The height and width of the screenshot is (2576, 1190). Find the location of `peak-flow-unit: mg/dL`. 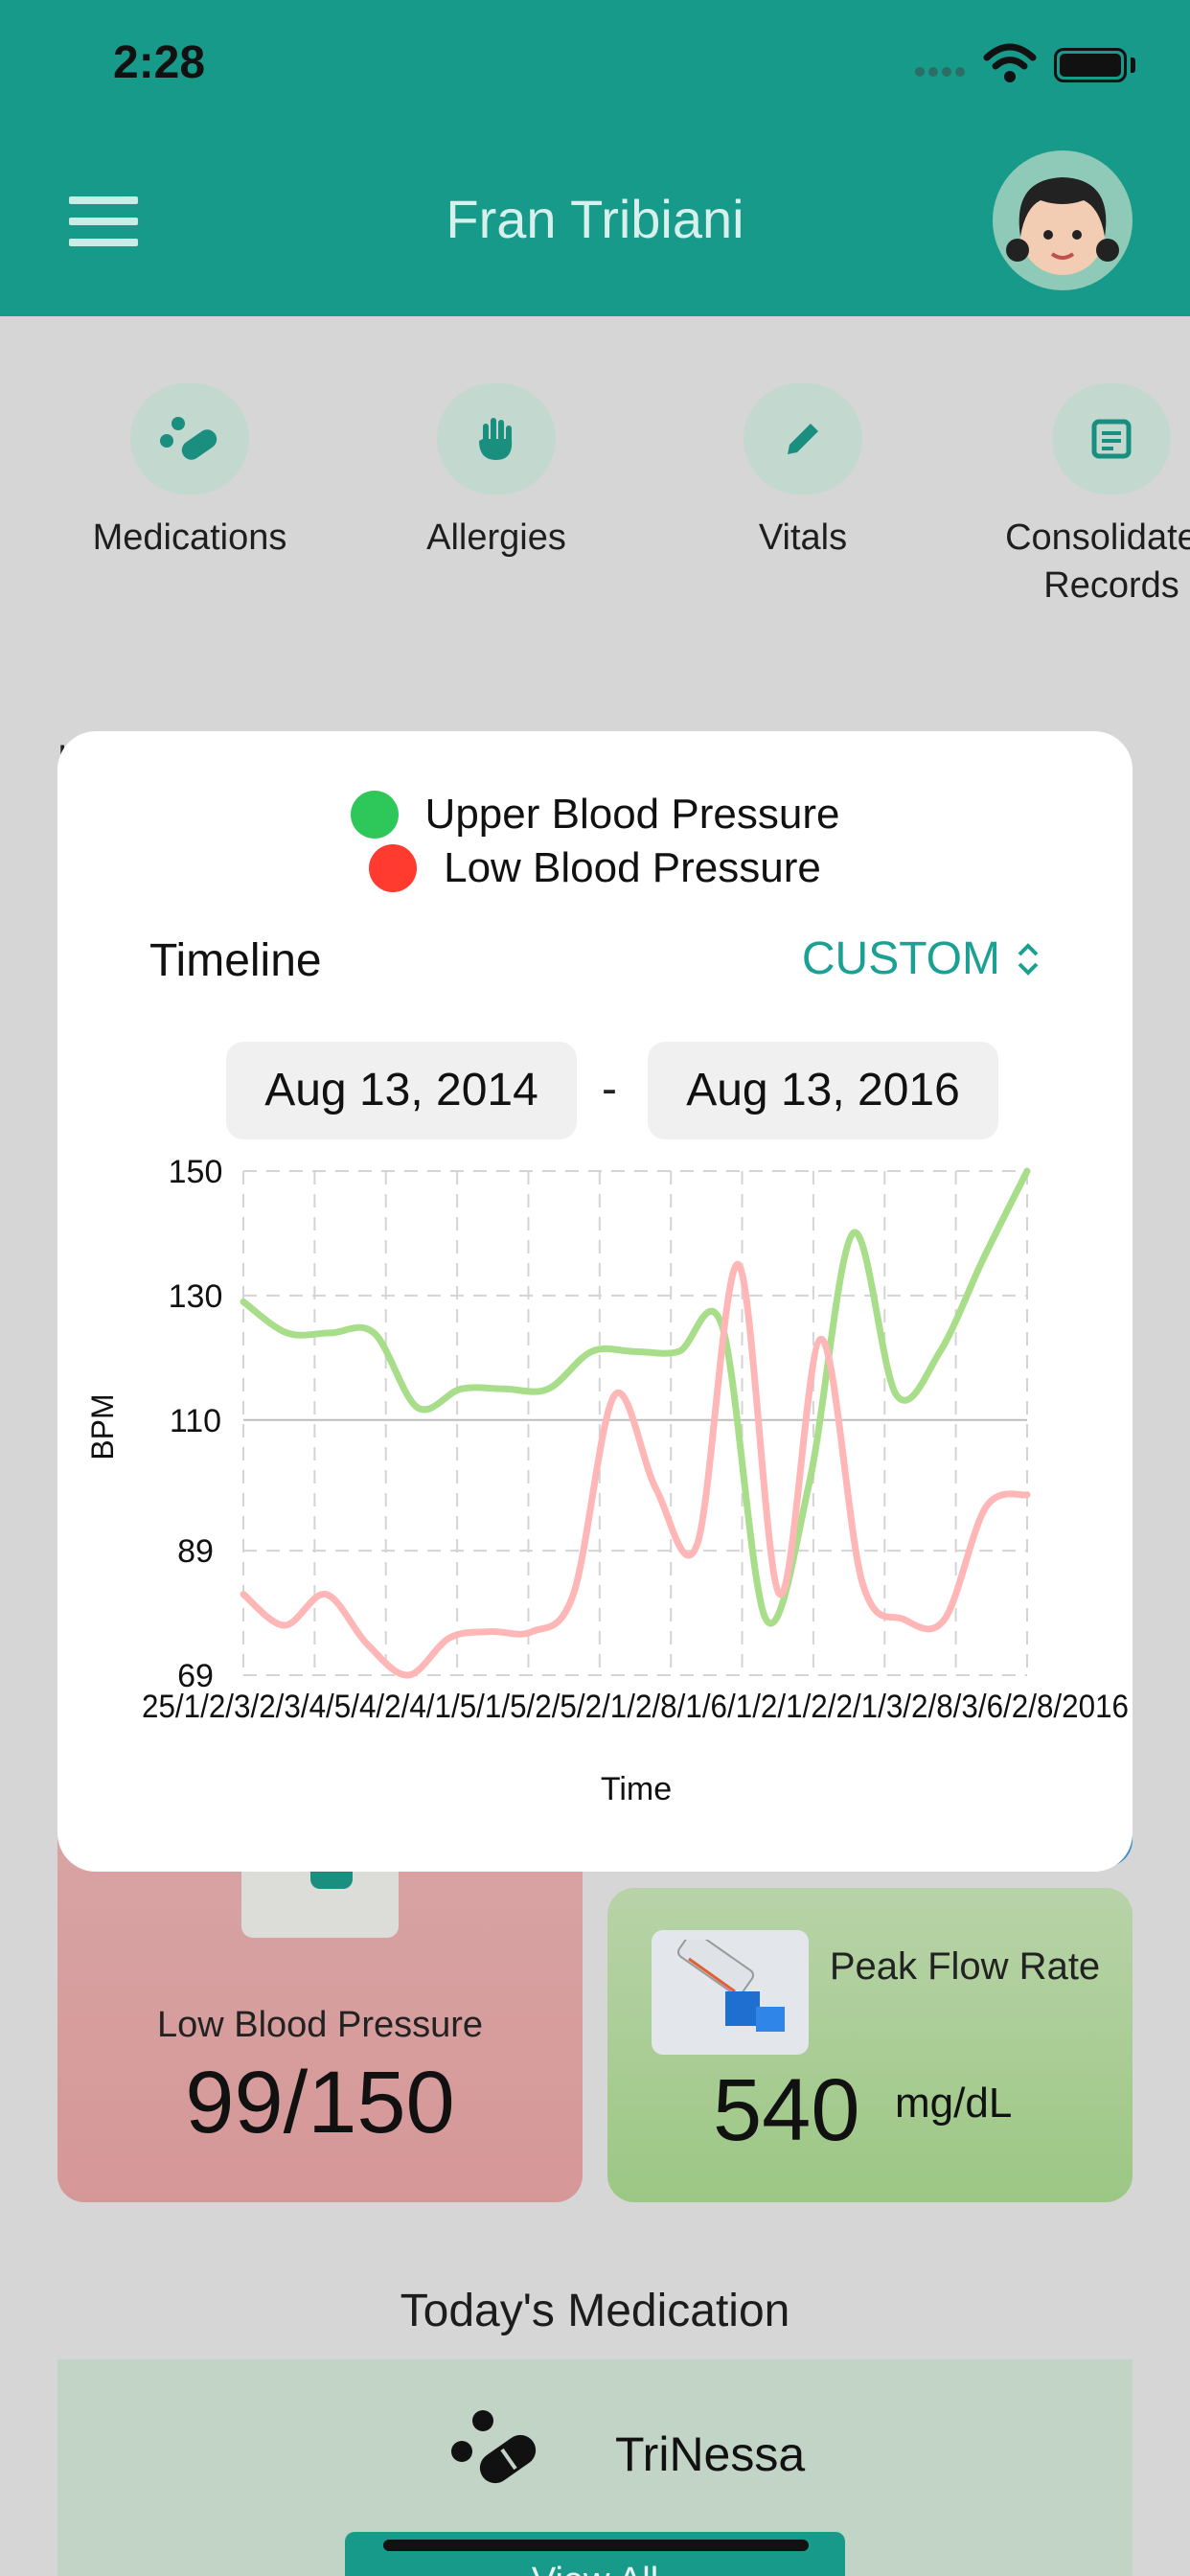

peak-flow-unit: mg/dL is located at coordinates (954, 2103).